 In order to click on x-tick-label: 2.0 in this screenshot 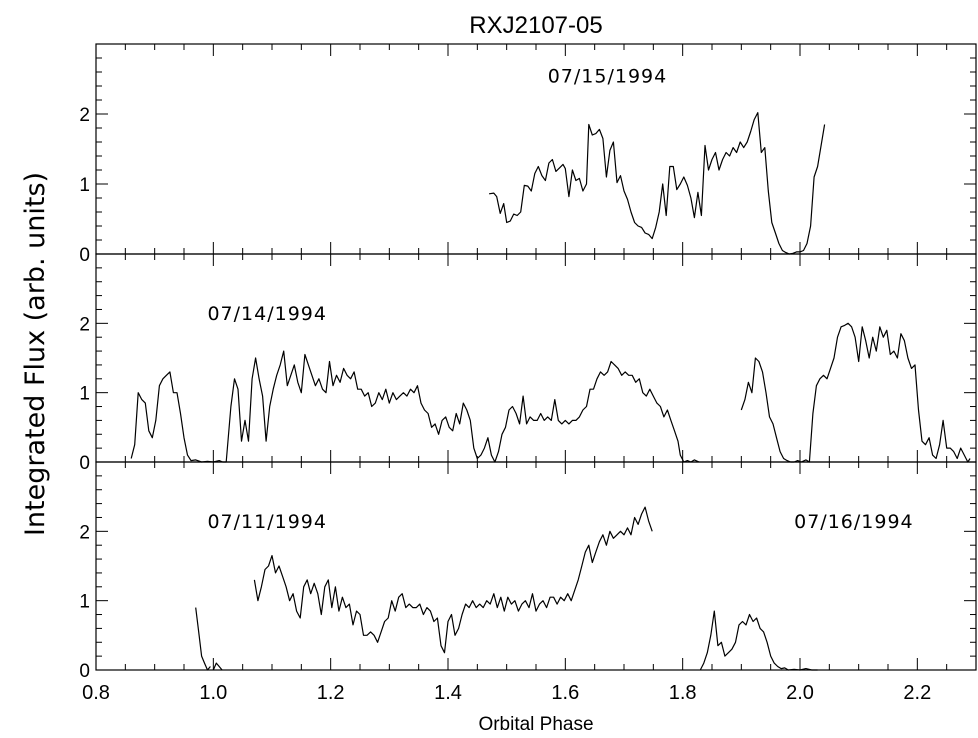, I will do `click(800, 693)`.